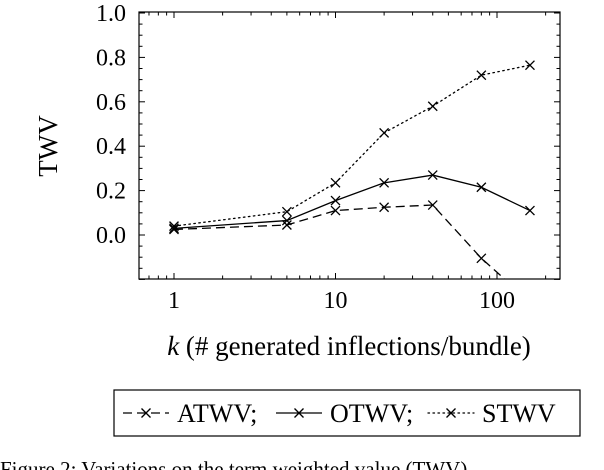  What do you see at coordinates (336, 301) in the screenshot?
I see `x-tick-label: 10` at bounding box center [336, 301].